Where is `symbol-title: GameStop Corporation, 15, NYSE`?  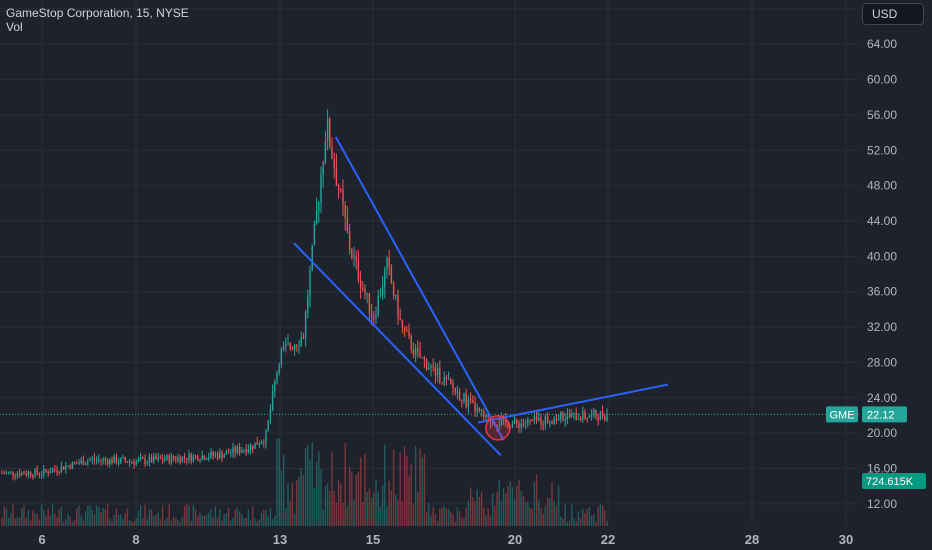 symbol-title: GameStop Corporation, 15, NYSE is located at coordinates (97, 13).